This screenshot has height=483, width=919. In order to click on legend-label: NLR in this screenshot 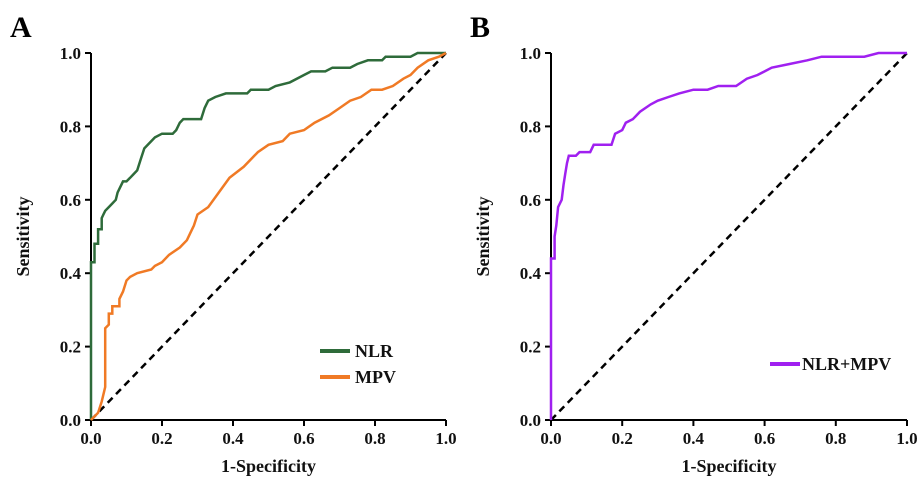, I will do `click(374, 351)`.